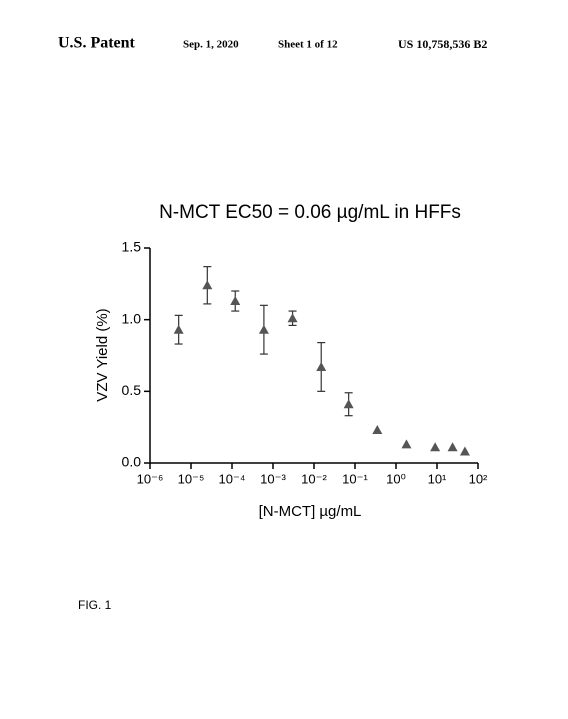 The width and height of the screenshot is (568, 719). What do you see at coordinates (310, 212) in the screenshot?
I see `chart-title: N-MCT EC50 = 0.06 µg/mL in HFFs` at bounding box center [310, 212].